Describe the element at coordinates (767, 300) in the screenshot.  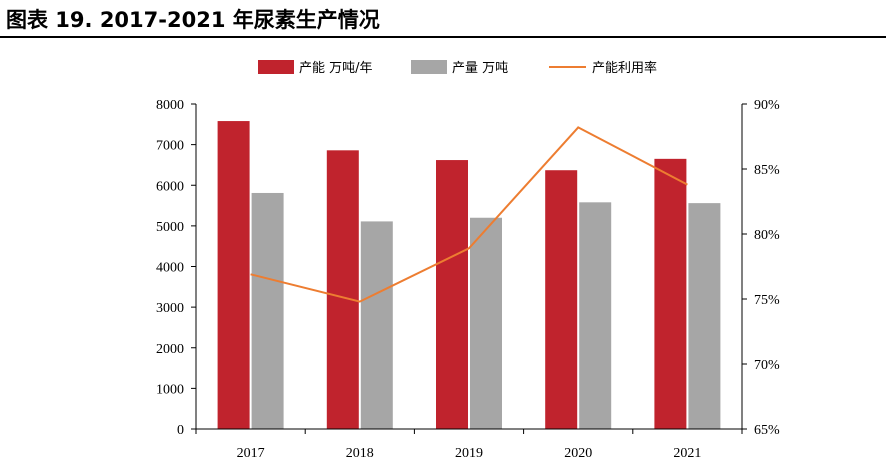
I see `y-right-tick-label: 75%` at that location.